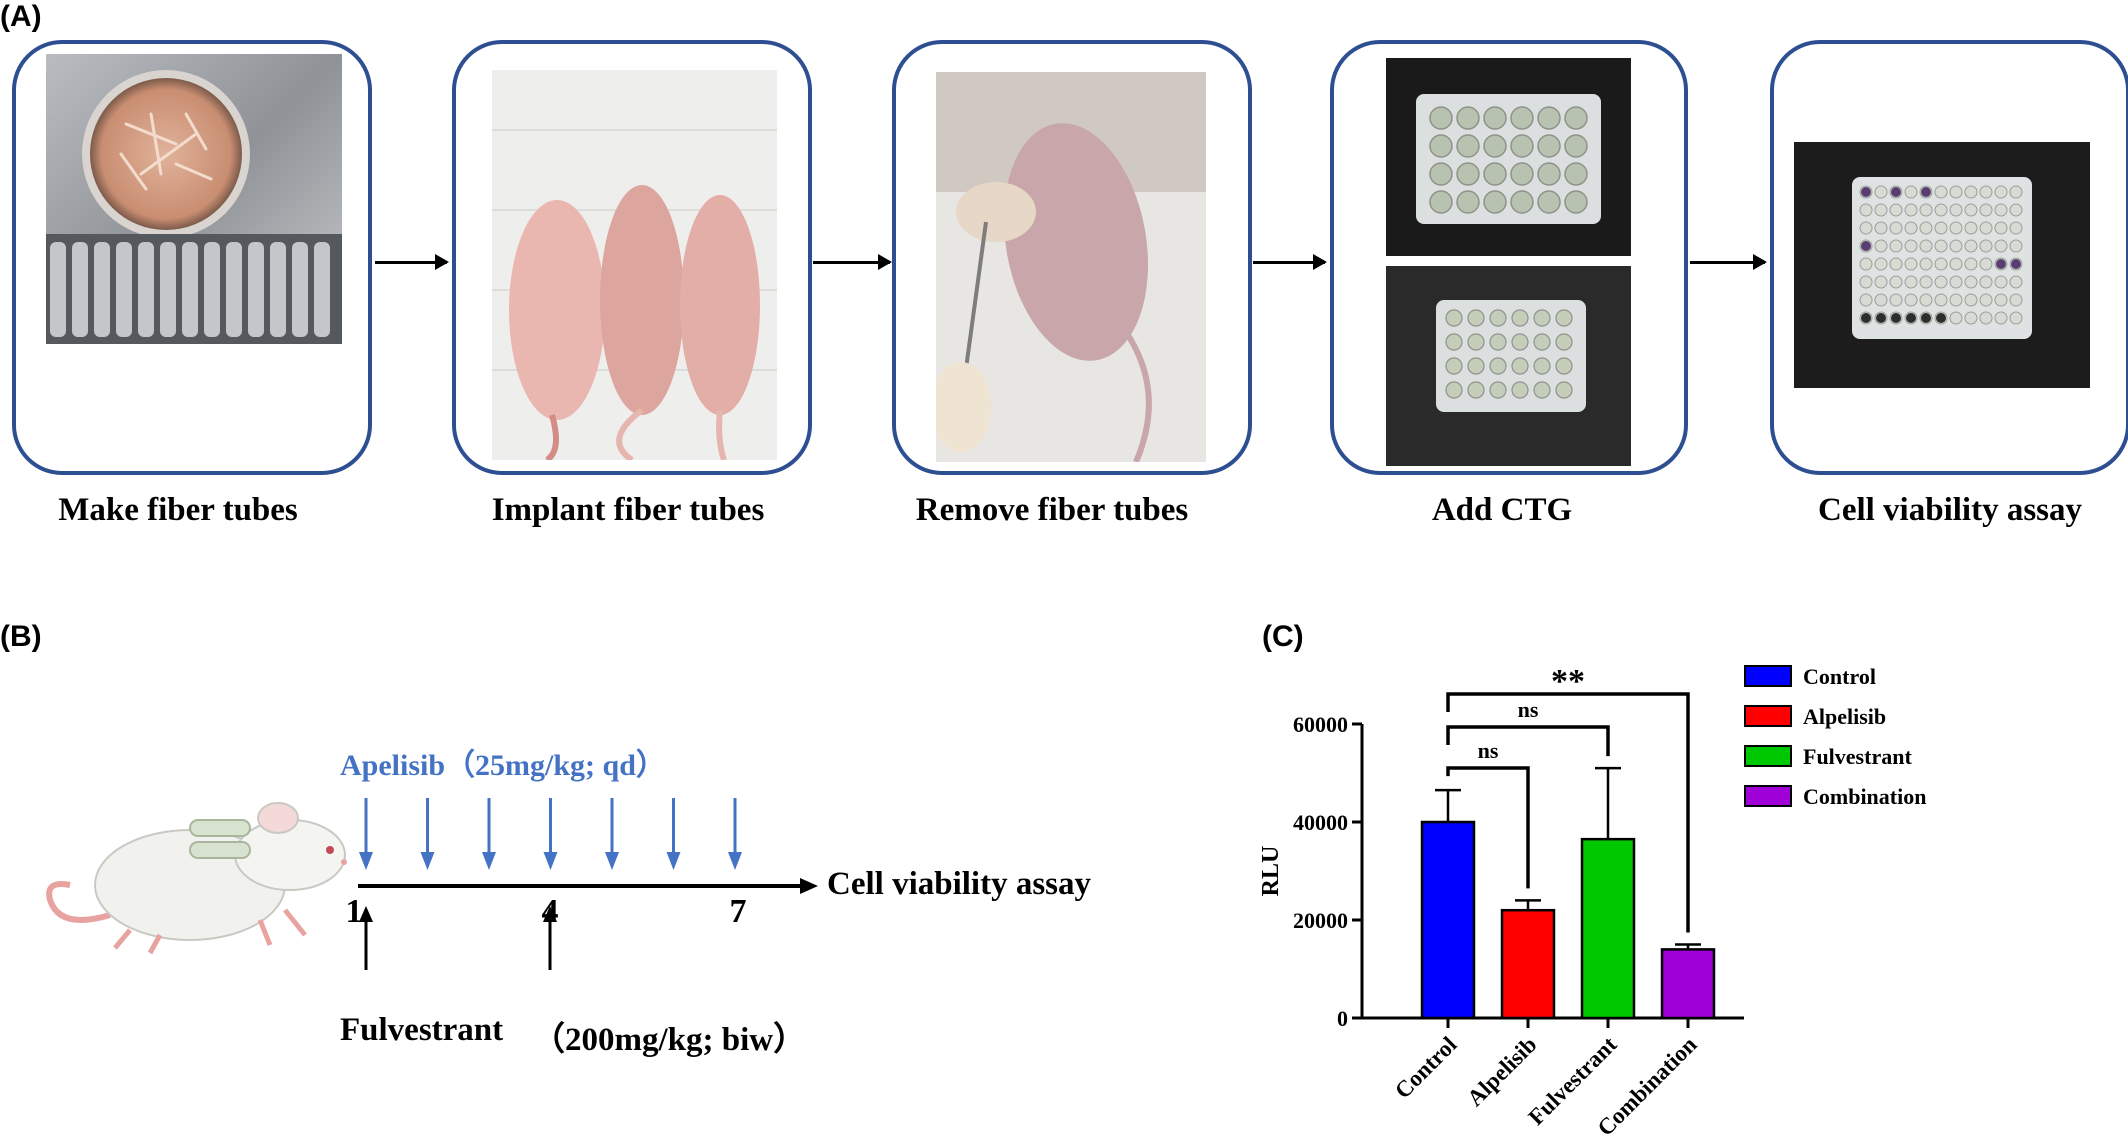 Image resolution: width=2128 pixels, height=1148 pixels. Describe the element at coordinates (422, 1030) in the screenshot. I see `fulvestrant-label: Fulvestrant` at that location.